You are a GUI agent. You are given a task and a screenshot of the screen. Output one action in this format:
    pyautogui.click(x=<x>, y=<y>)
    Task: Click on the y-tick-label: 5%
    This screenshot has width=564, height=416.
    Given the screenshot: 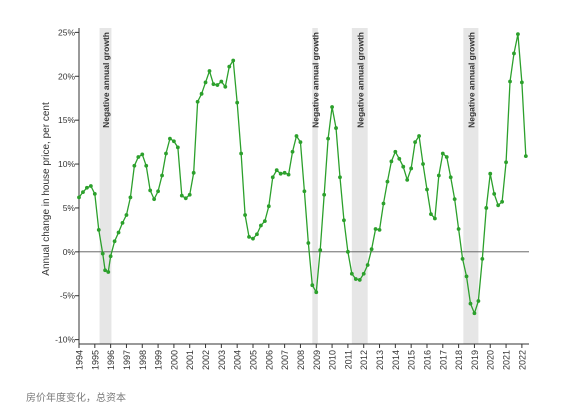 What is the action you would take?
    pyautogui.click(x=69, y=208)
    